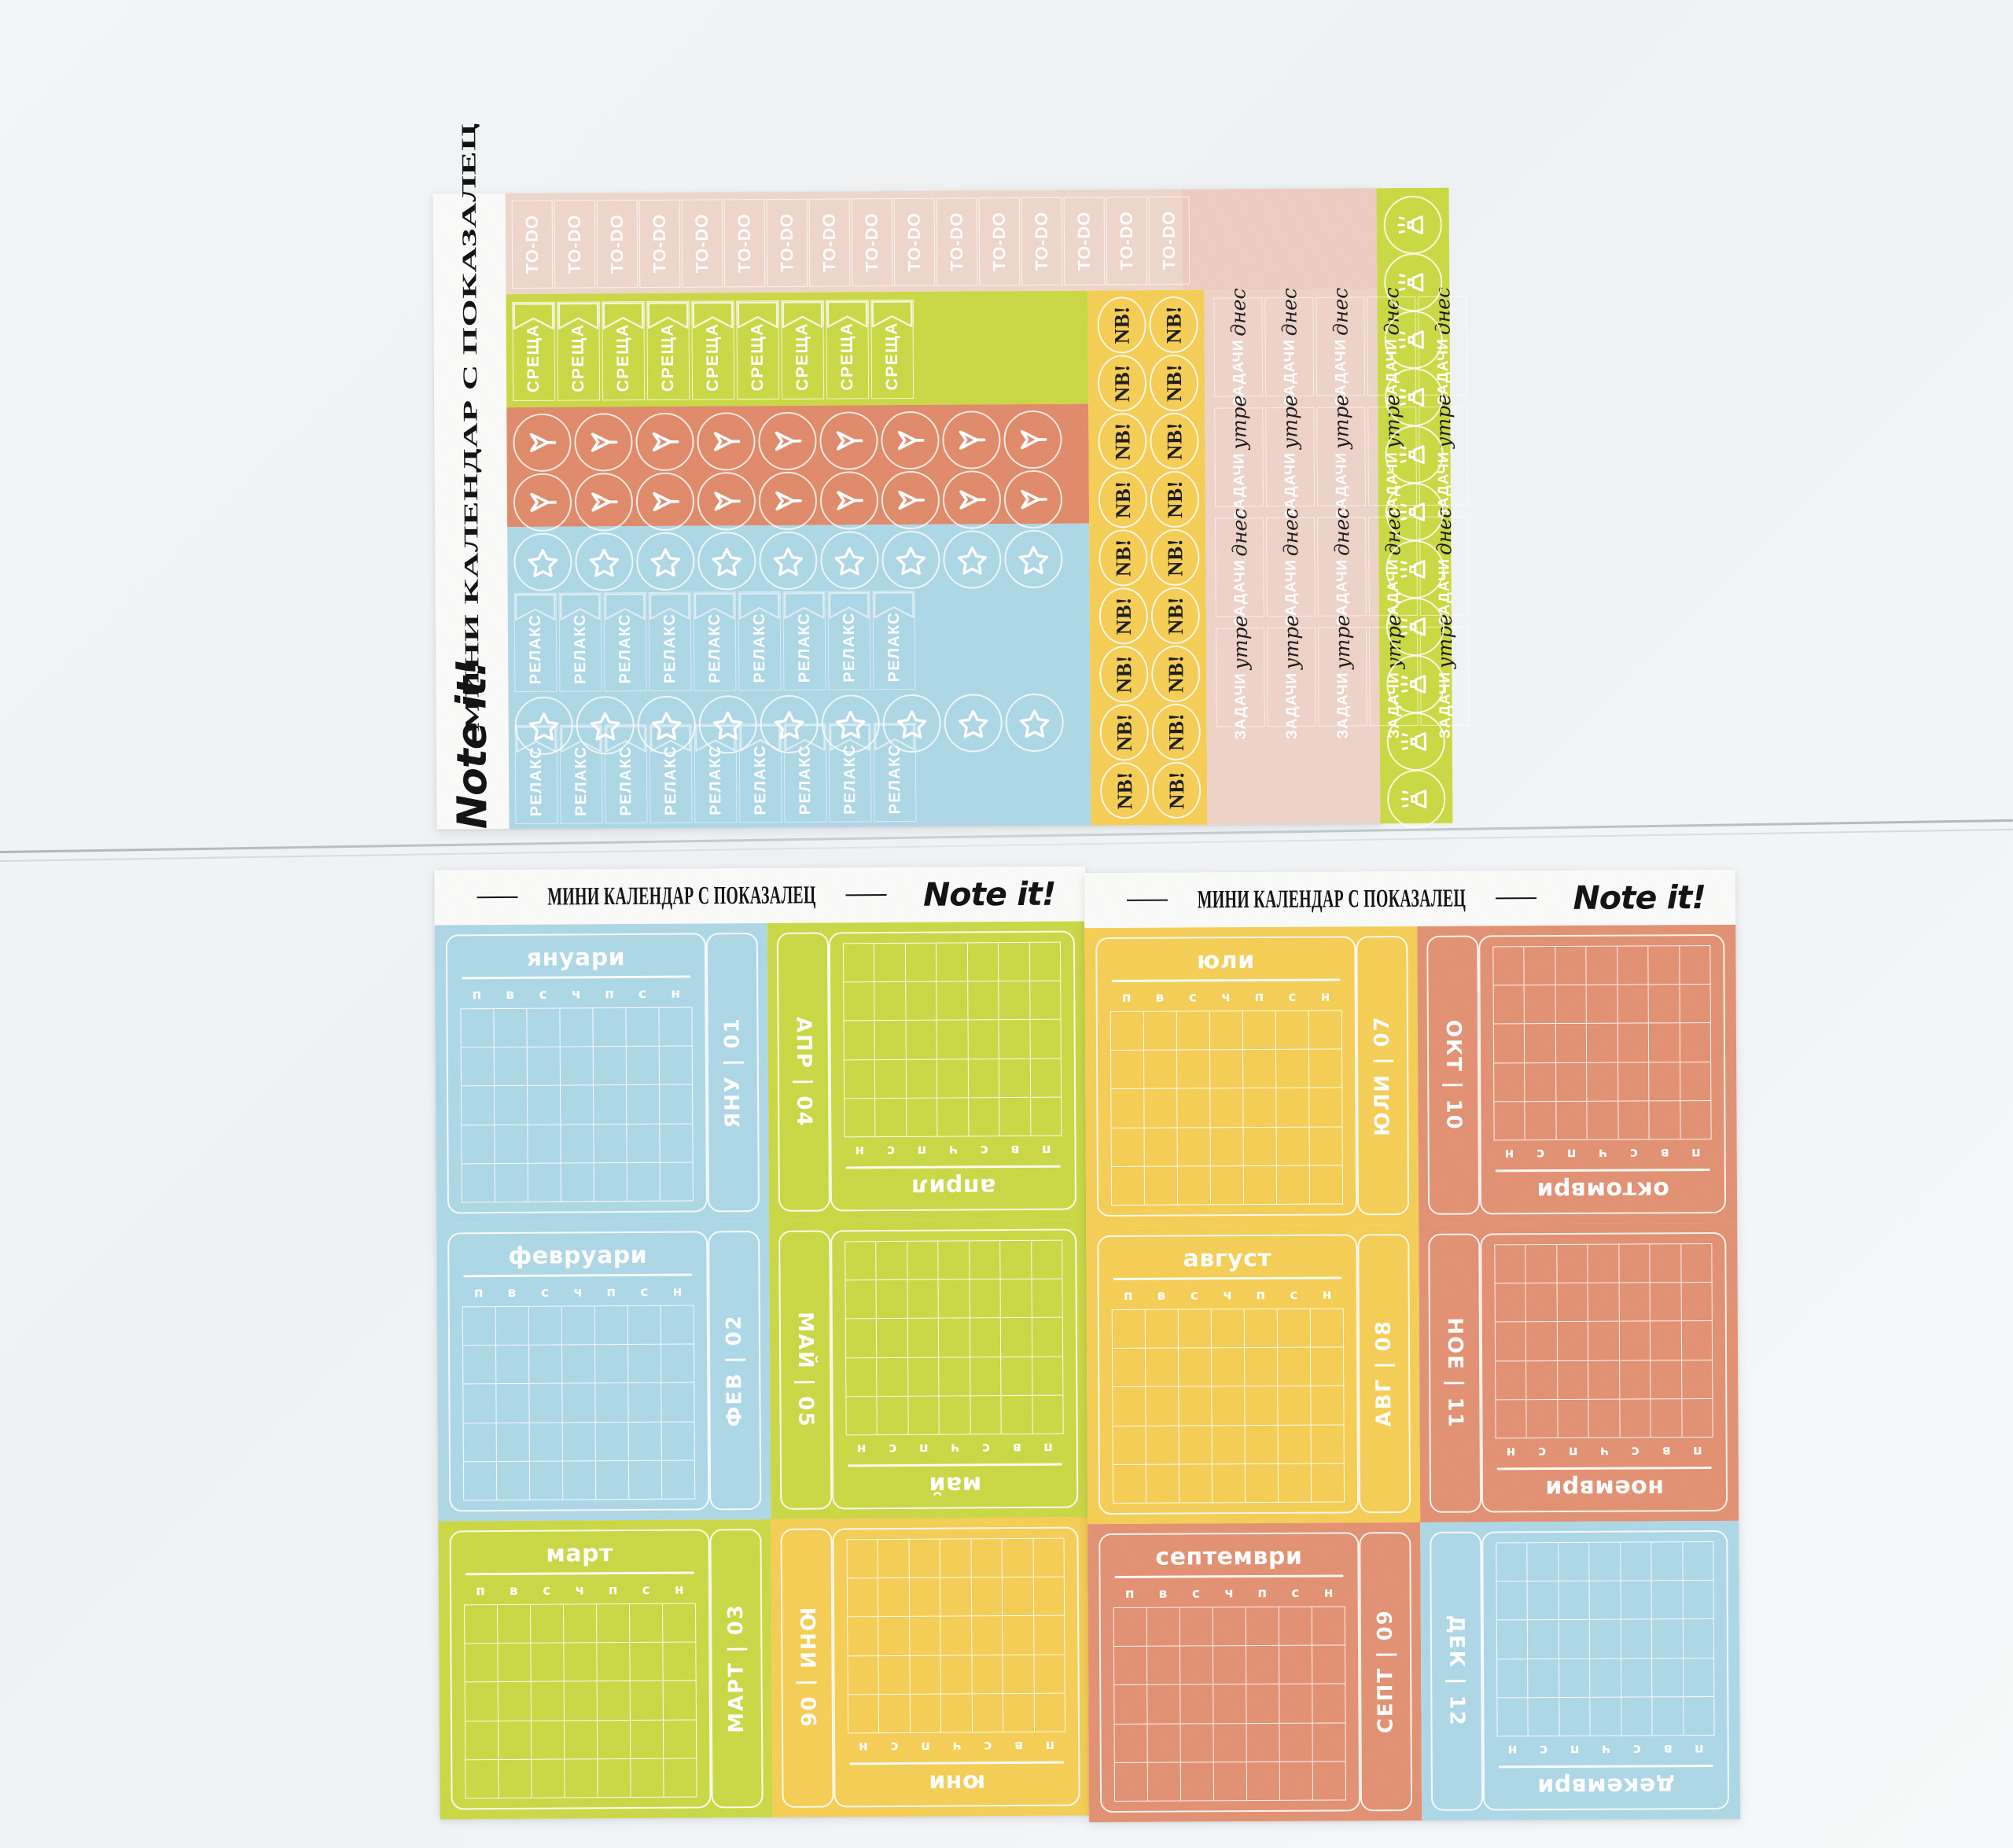  I want to click on month-block-октомври: октомври п в с ч п с н ОКТ | 10, so click(1577, 1074).